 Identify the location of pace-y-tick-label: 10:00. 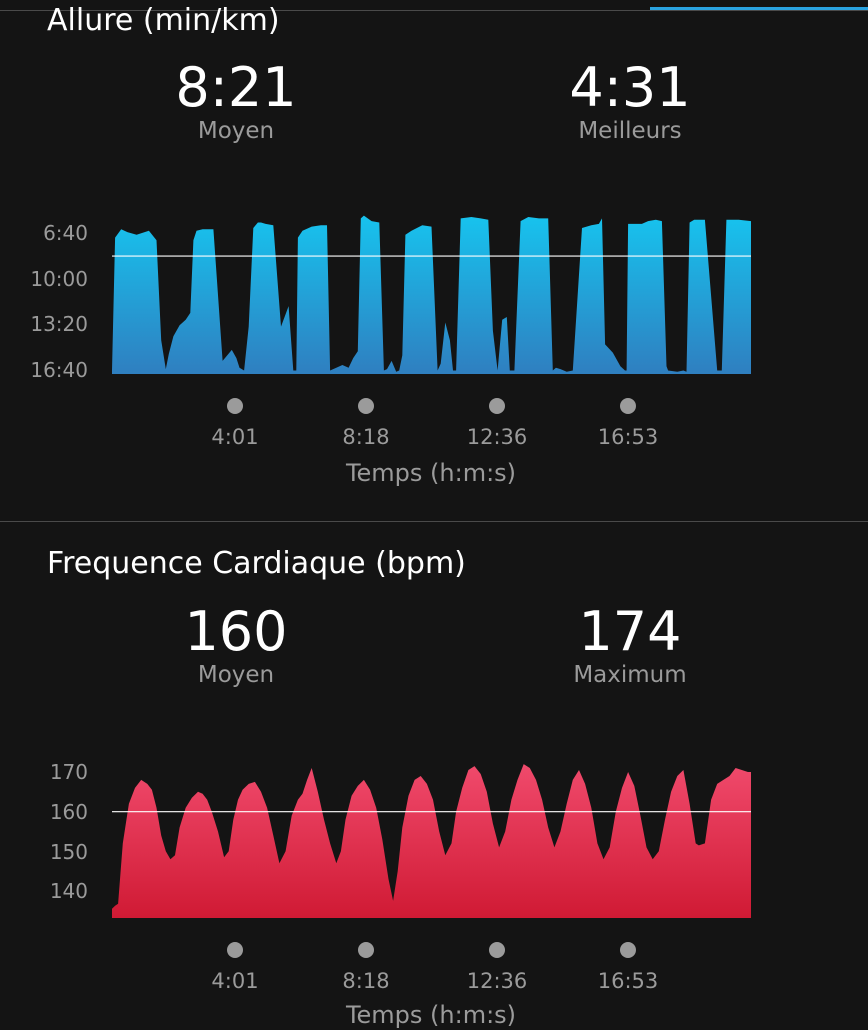
(59, 279).